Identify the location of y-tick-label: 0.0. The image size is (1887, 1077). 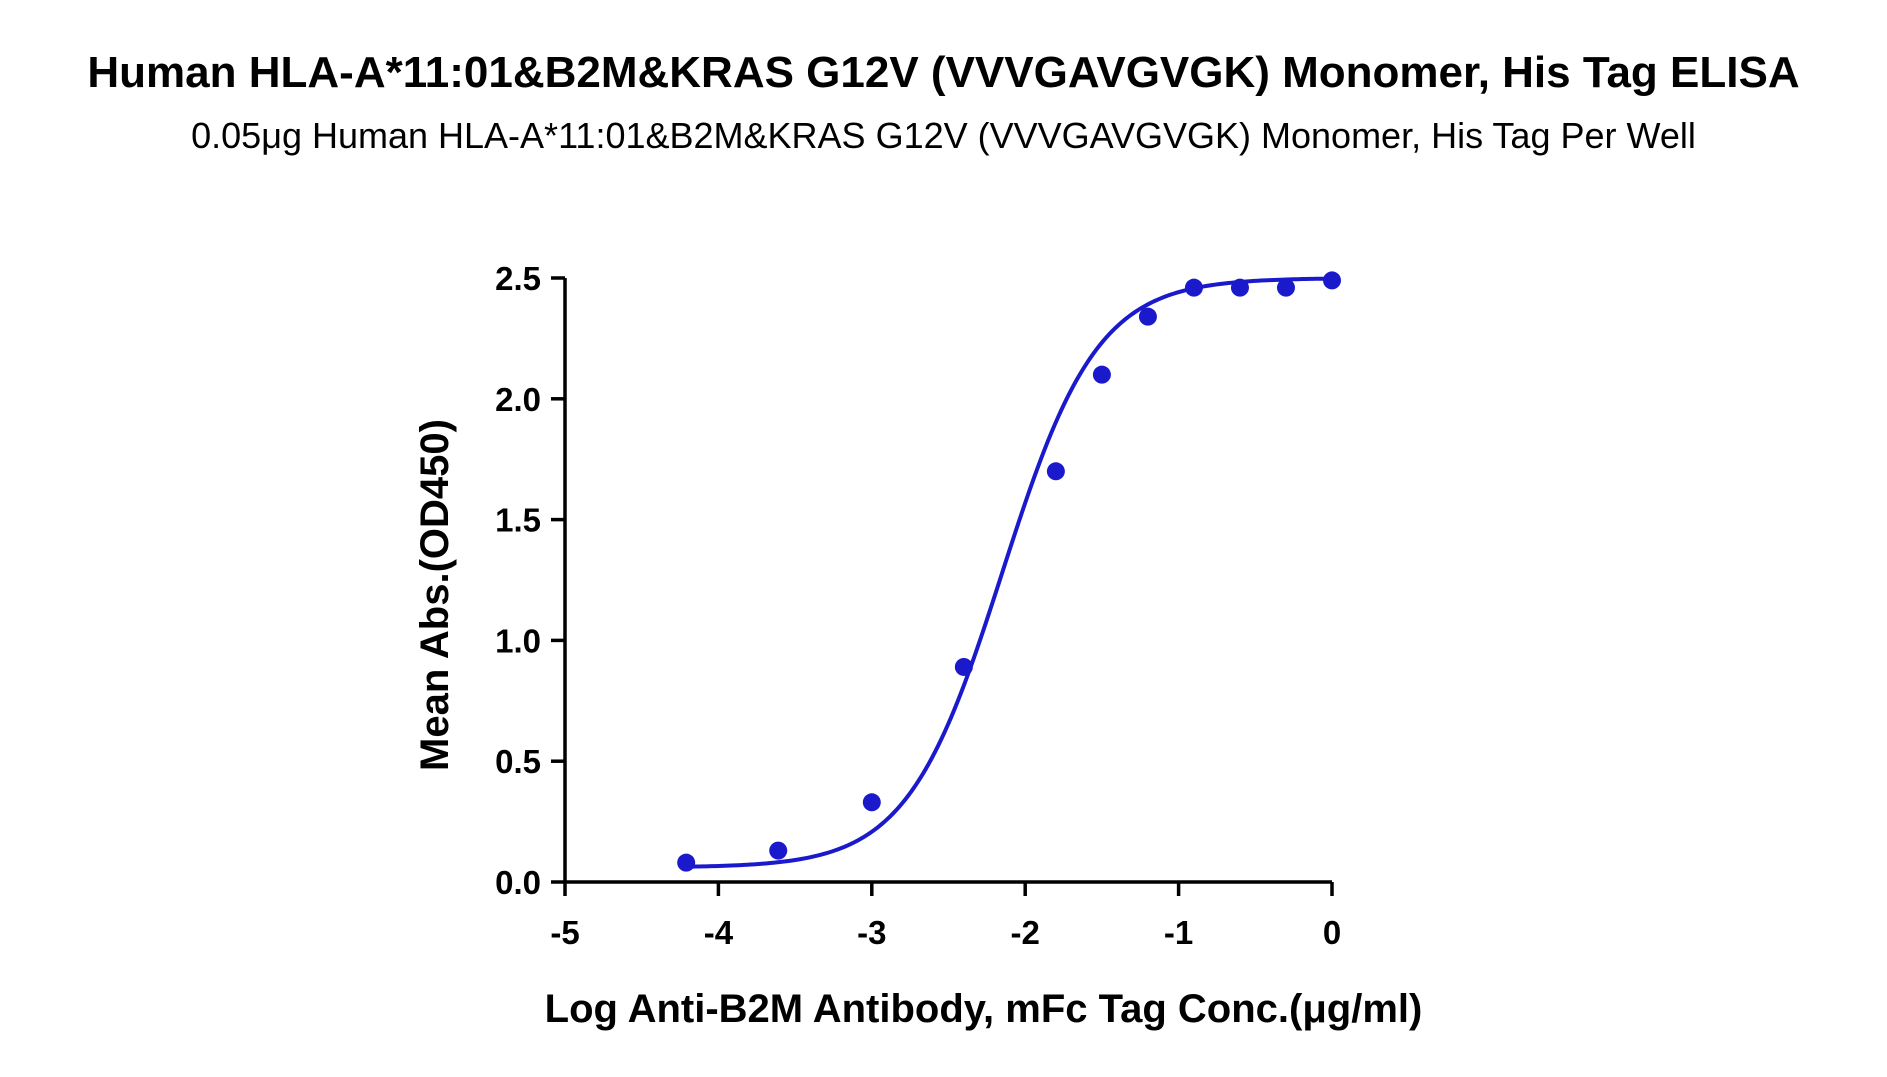
(518, 882).